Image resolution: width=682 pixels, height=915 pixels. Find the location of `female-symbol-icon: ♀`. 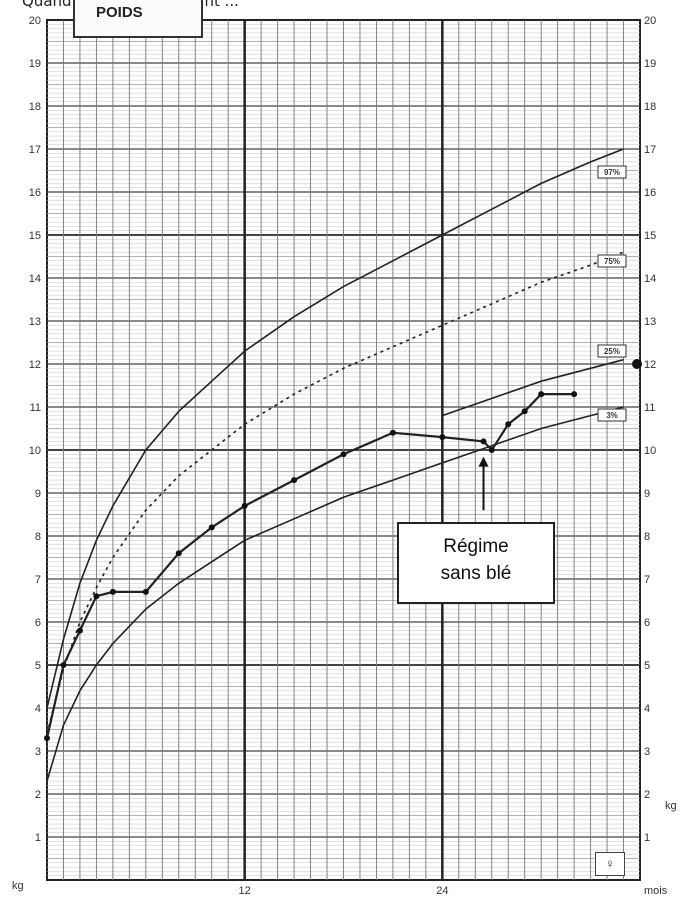

female-symbol-icon: ♀ is located at coordinates (610, 864).